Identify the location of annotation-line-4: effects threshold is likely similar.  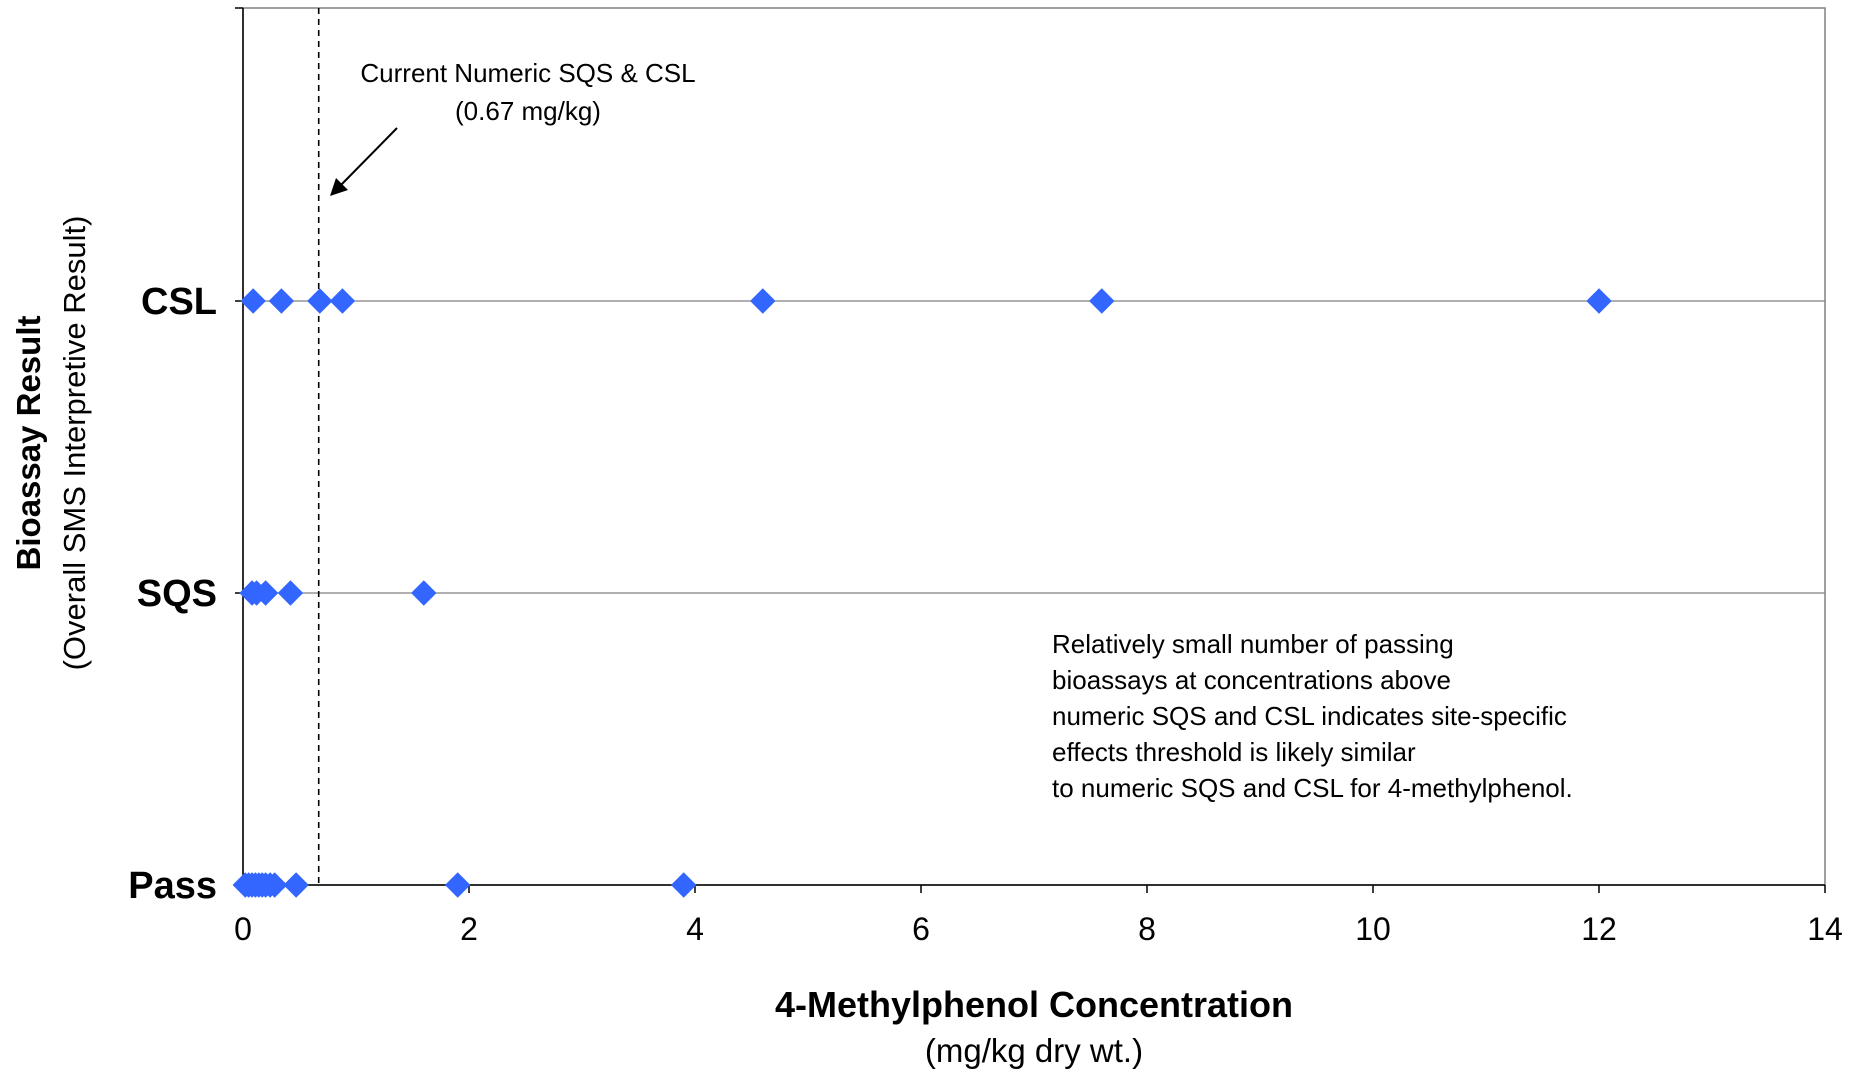
(1234, 752).